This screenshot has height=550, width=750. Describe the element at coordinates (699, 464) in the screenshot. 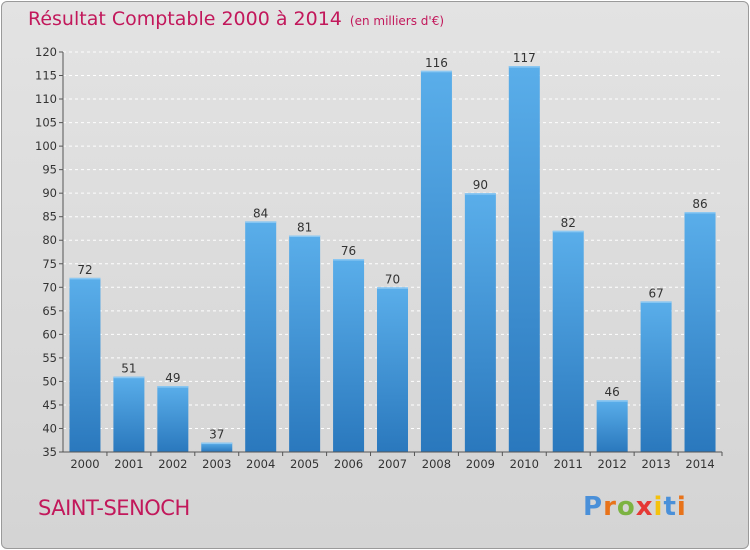

I see `x-tick-label: 2014` at that location.